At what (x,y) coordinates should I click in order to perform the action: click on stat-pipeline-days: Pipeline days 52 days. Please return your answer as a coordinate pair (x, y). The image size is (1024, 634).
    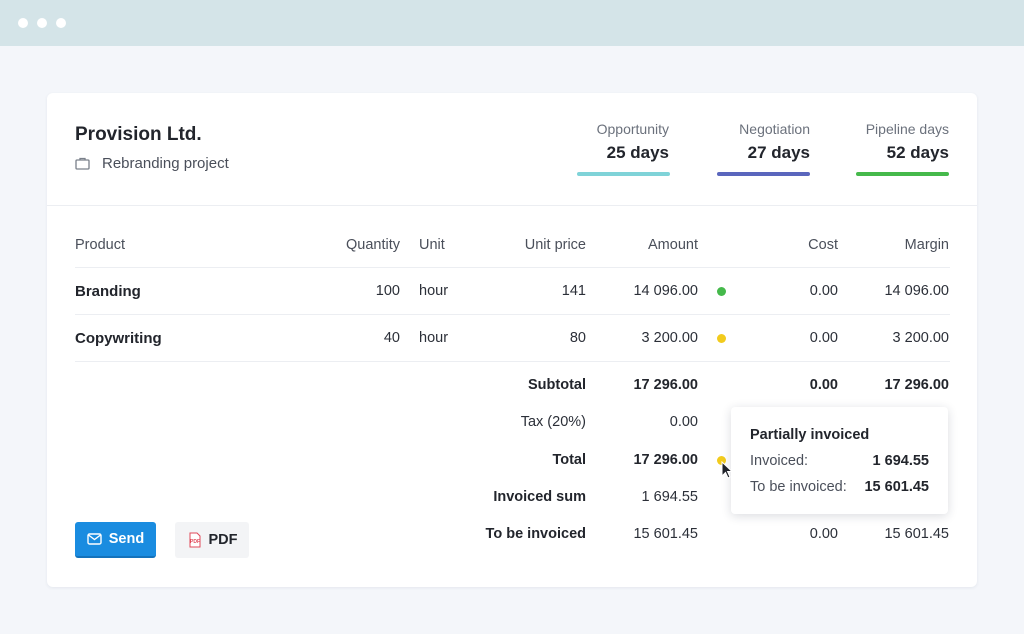
    Looking at the image, I should click on (907, 142).